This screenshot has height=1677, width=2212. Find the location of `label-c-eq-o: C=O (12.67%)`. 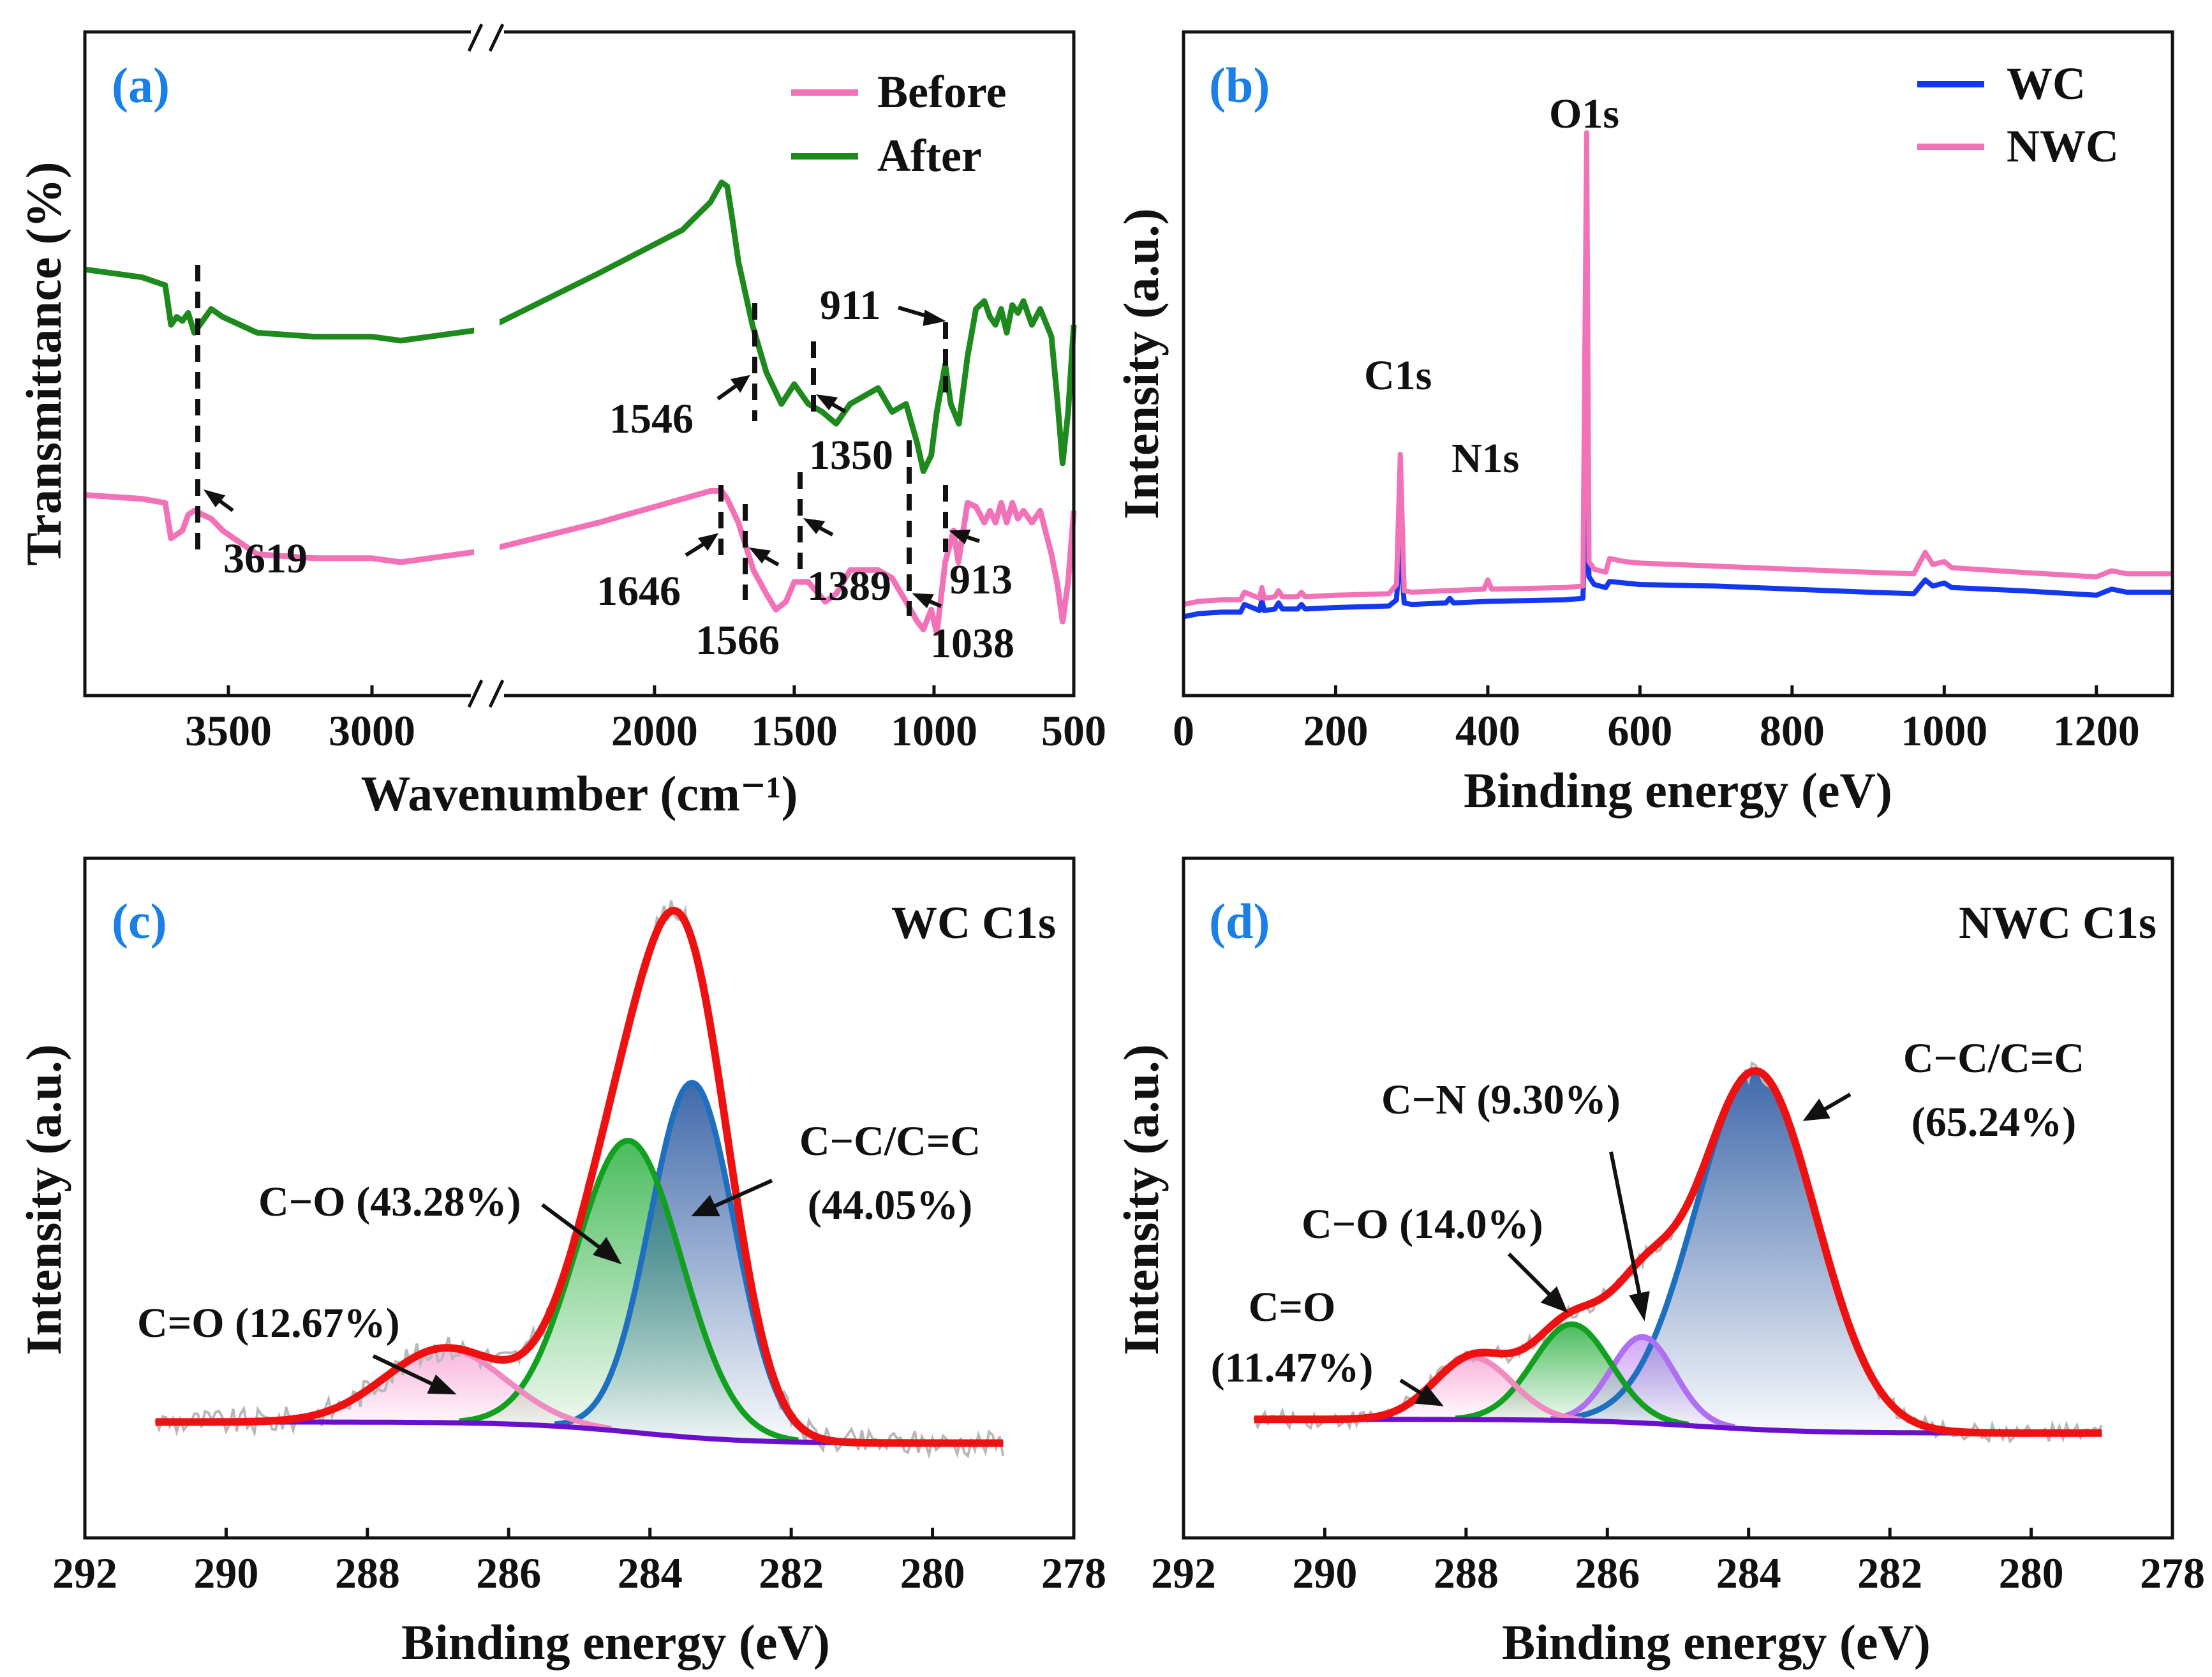

label-c-eq-o: C=O (12.67%) is located at coordinates (268, 1323).